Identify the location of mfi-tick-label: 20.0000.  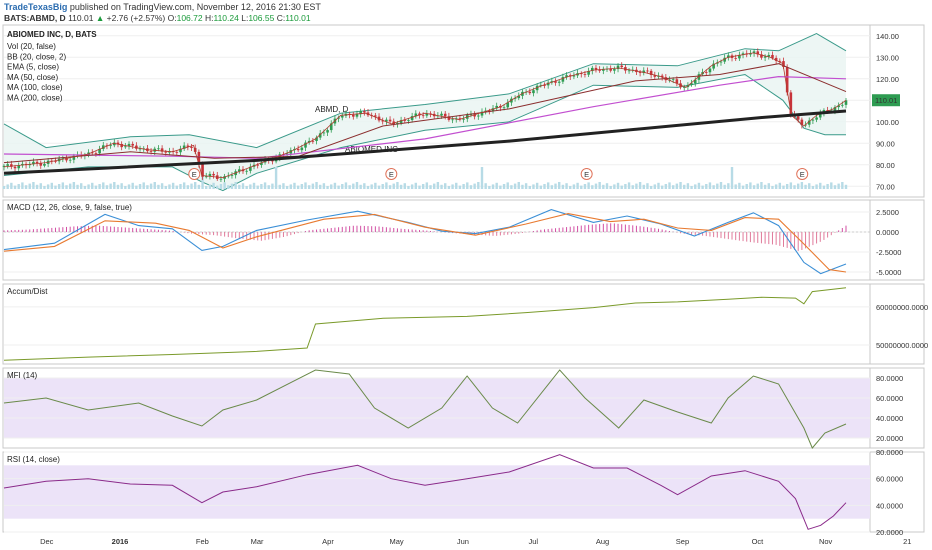
(889, 438).